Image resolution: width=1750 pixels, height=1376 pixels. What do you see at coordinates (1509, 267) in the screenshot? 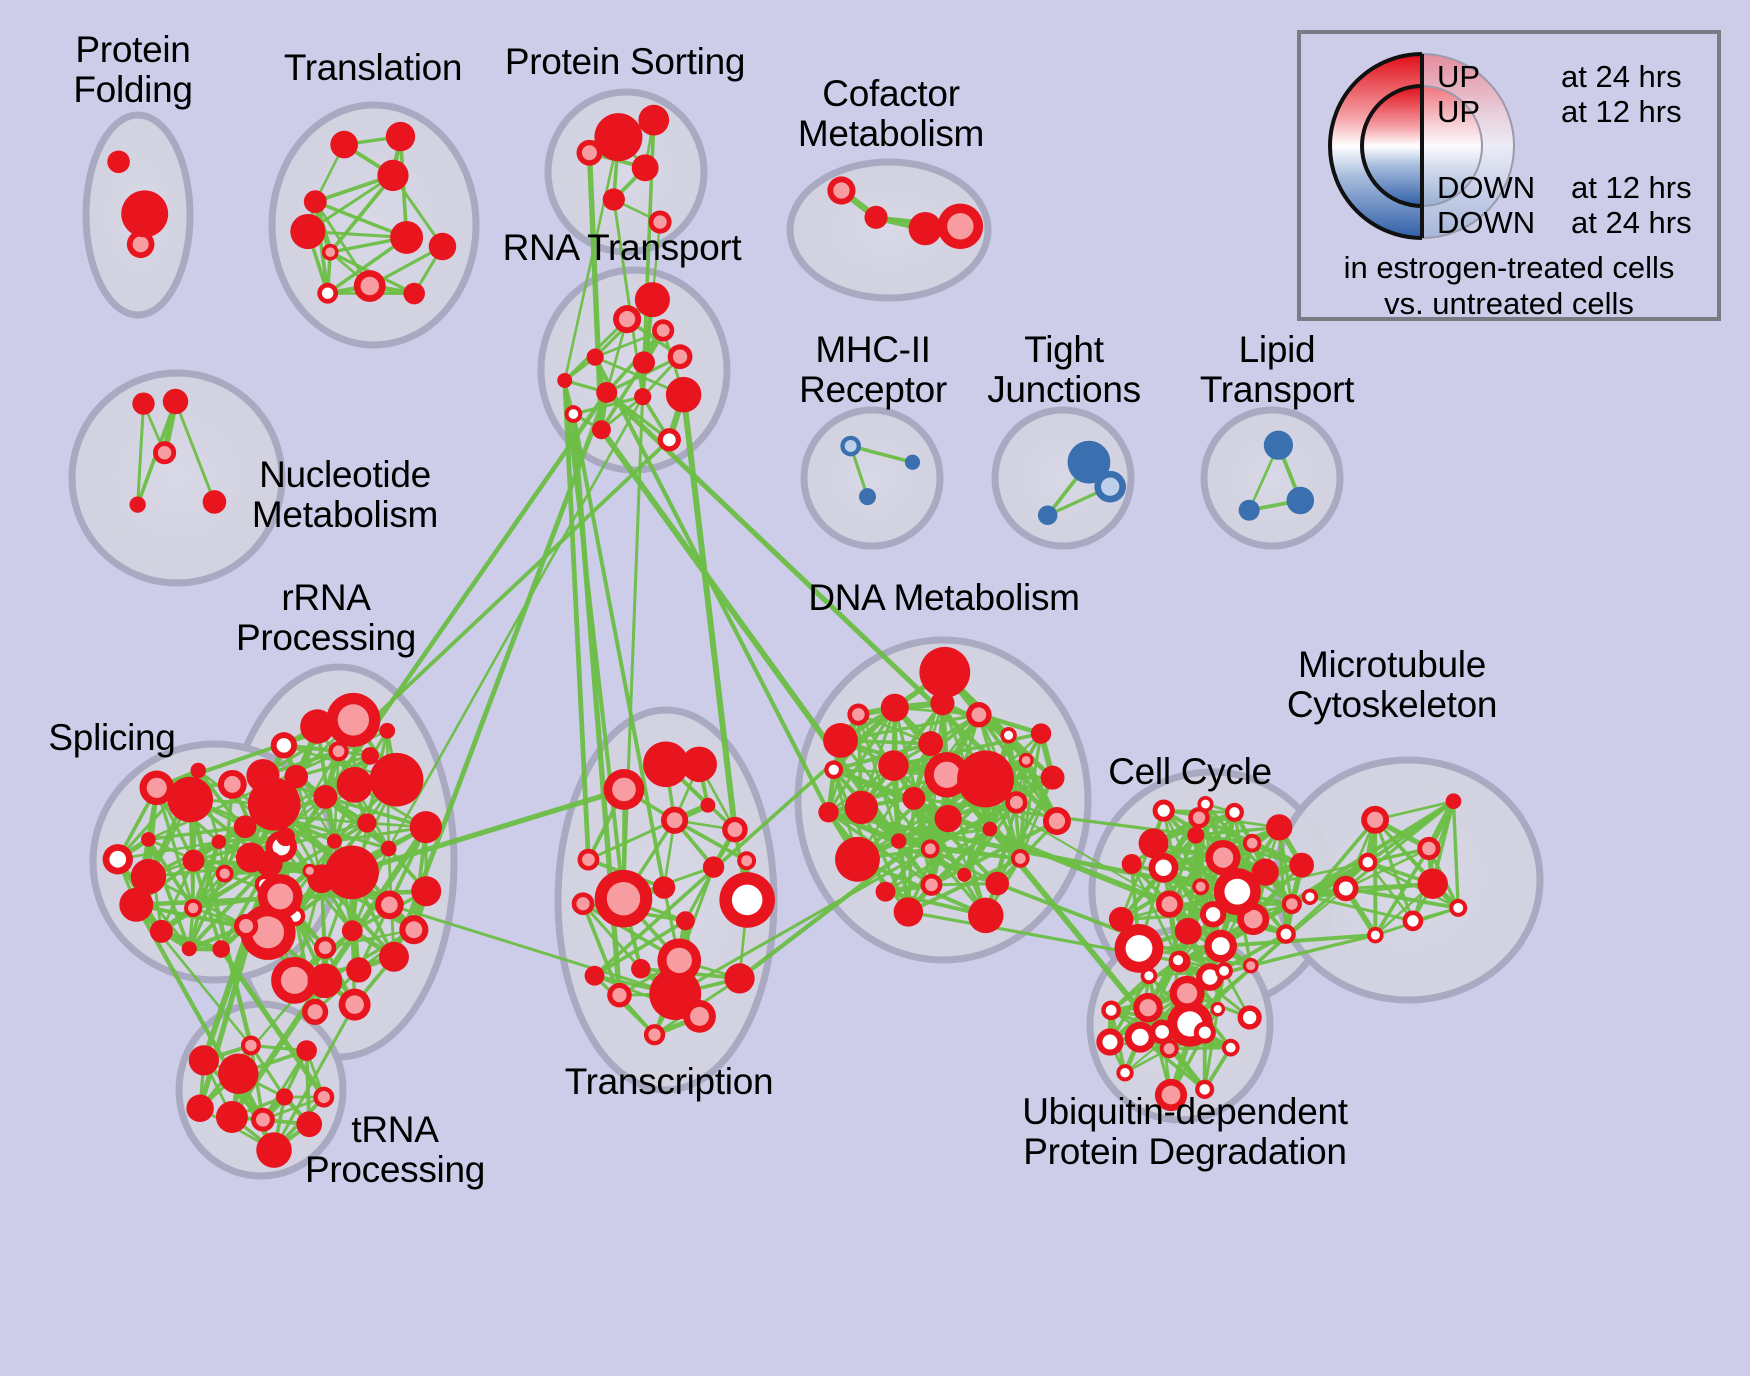
I see `legend-footer-line1: in estrogen-treated cells` at bounding box center [1509, 267].